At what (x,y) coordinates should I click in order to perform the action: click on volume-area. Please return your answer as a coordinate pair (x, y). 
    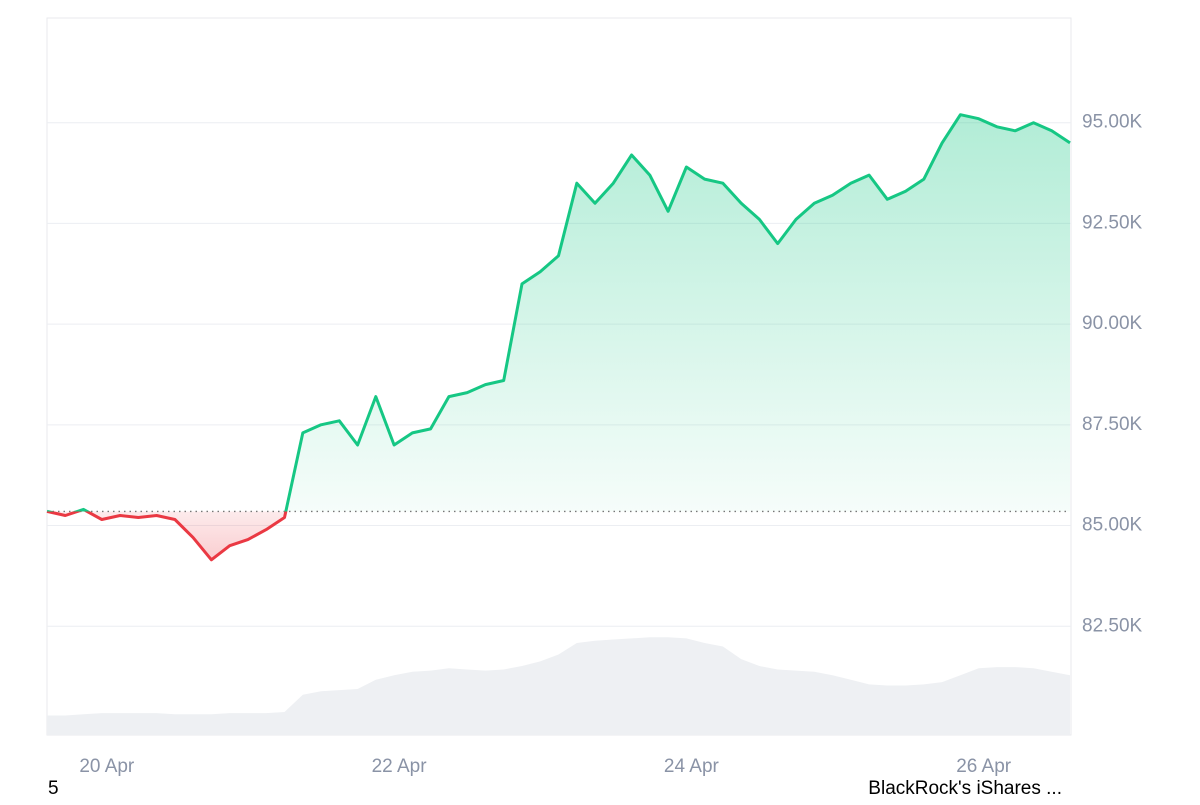
    Looking at the image, I should click on (558, 686).